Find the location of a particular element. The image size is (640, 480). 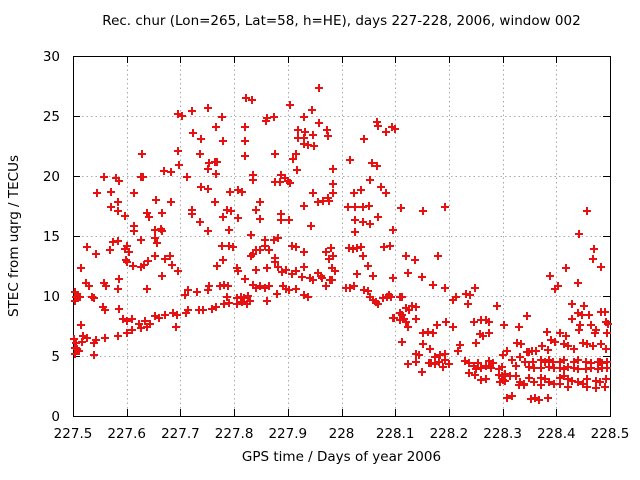

y-tick-label: 25 is located at coordinates (51, 117).